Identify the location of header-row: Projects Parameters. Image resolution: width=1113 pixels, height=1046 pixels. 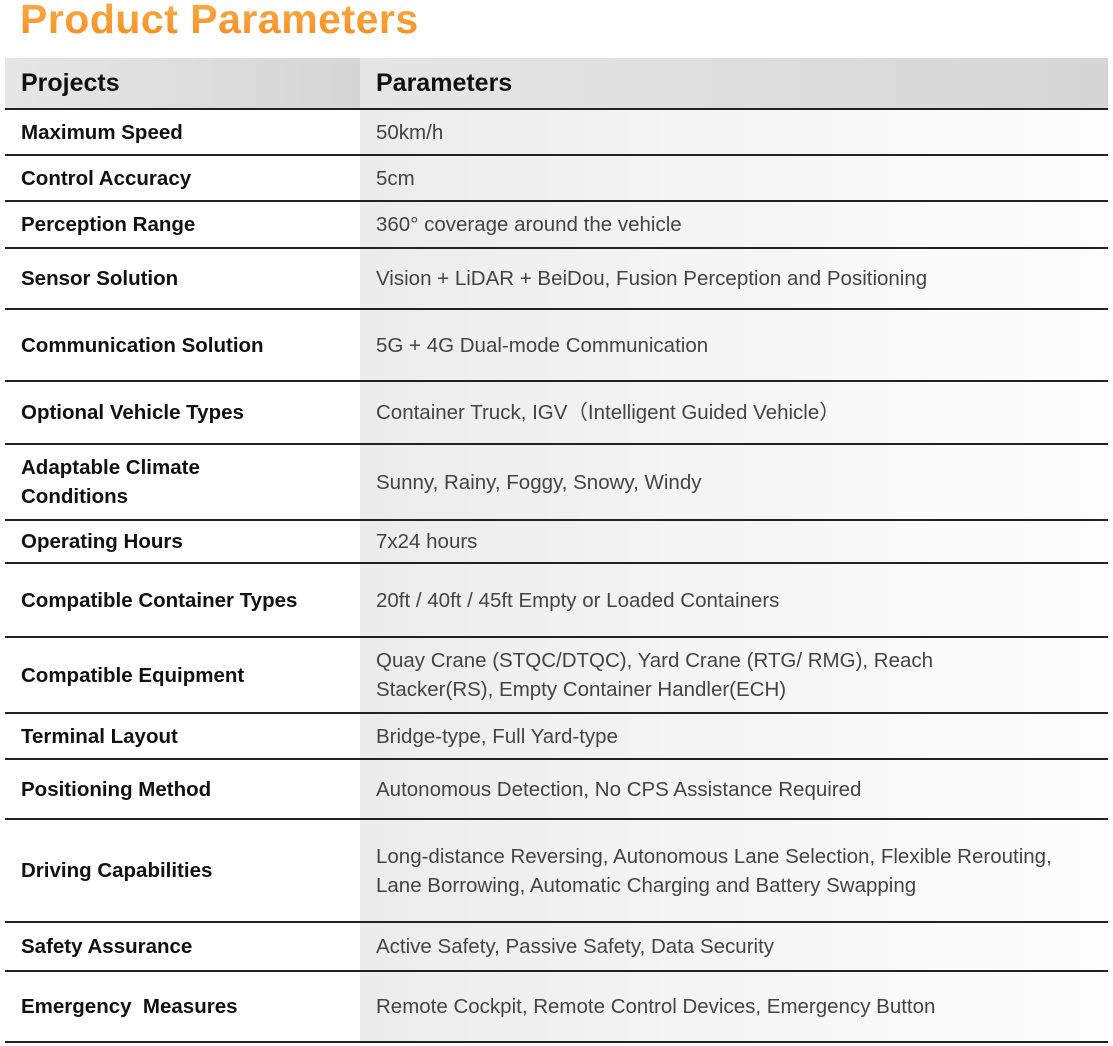
(556, 84).